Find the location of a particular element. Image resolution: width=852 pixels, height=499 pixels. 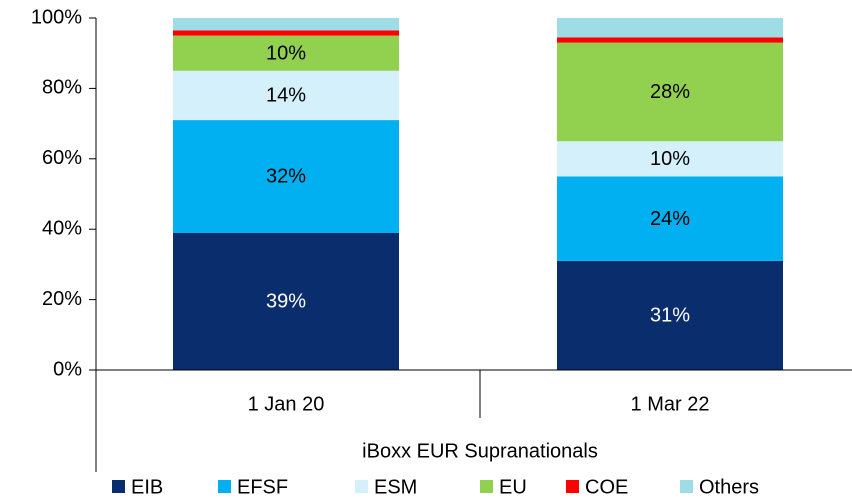

data-label: 39% is located at coordinates (286, 302).